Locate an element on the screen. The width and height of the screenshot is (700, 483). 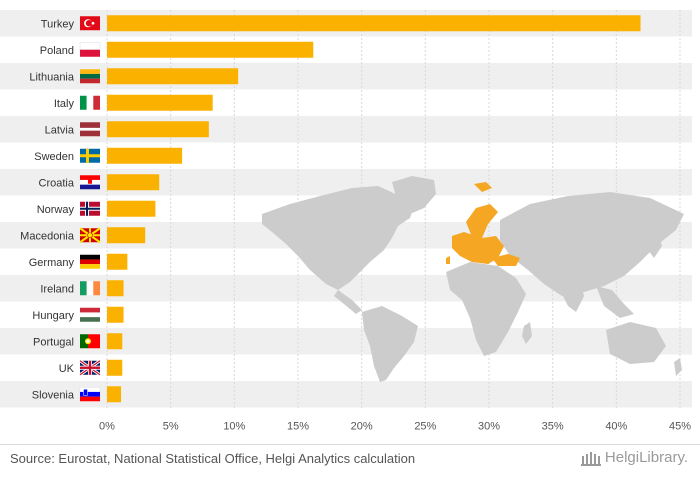
category-label: Croatia is located at coordinates (57, 183).